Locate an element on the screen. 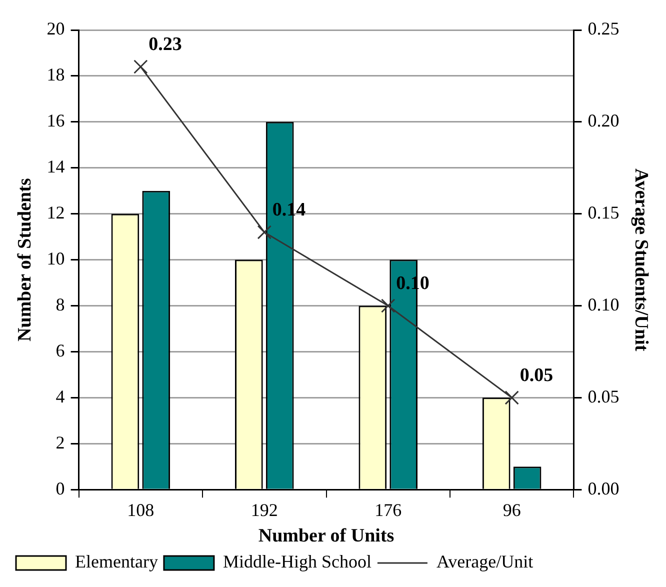 Image resolution: width=666 pixels, height=587 pixels. y-tick-label: 12 is located at coordinates (55, 212).